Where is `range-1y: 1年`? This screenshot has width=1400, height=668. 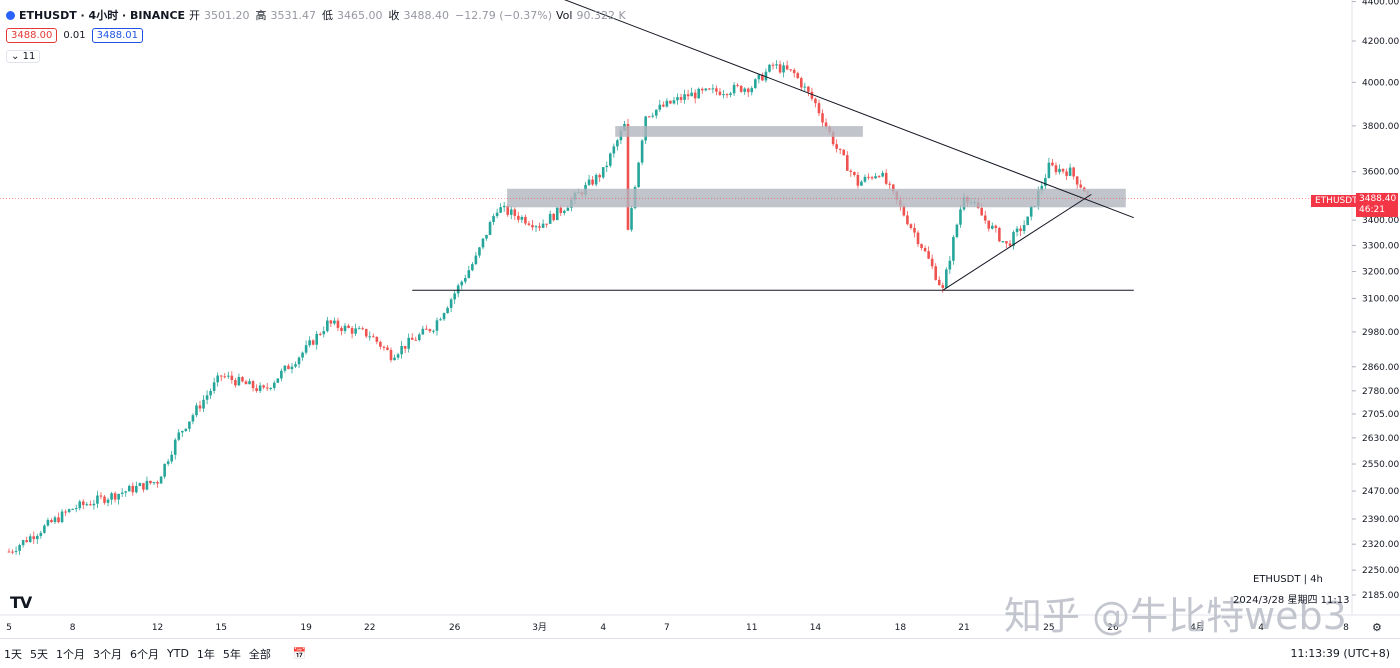
range-1y: 1年 is located at coordinates (205, 654).